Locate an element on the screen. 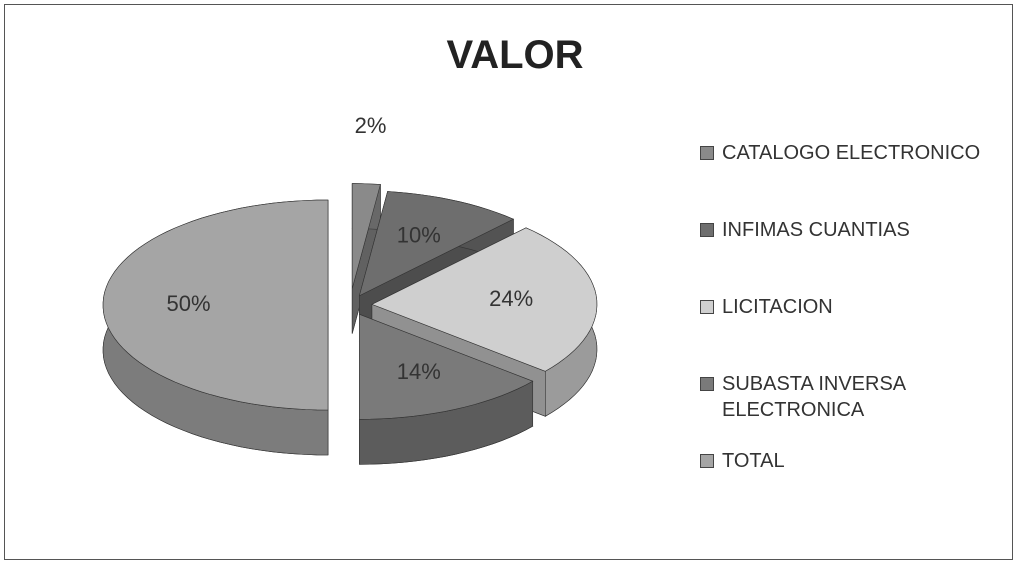  data-label: 10% is located at coordinates (419, 235).